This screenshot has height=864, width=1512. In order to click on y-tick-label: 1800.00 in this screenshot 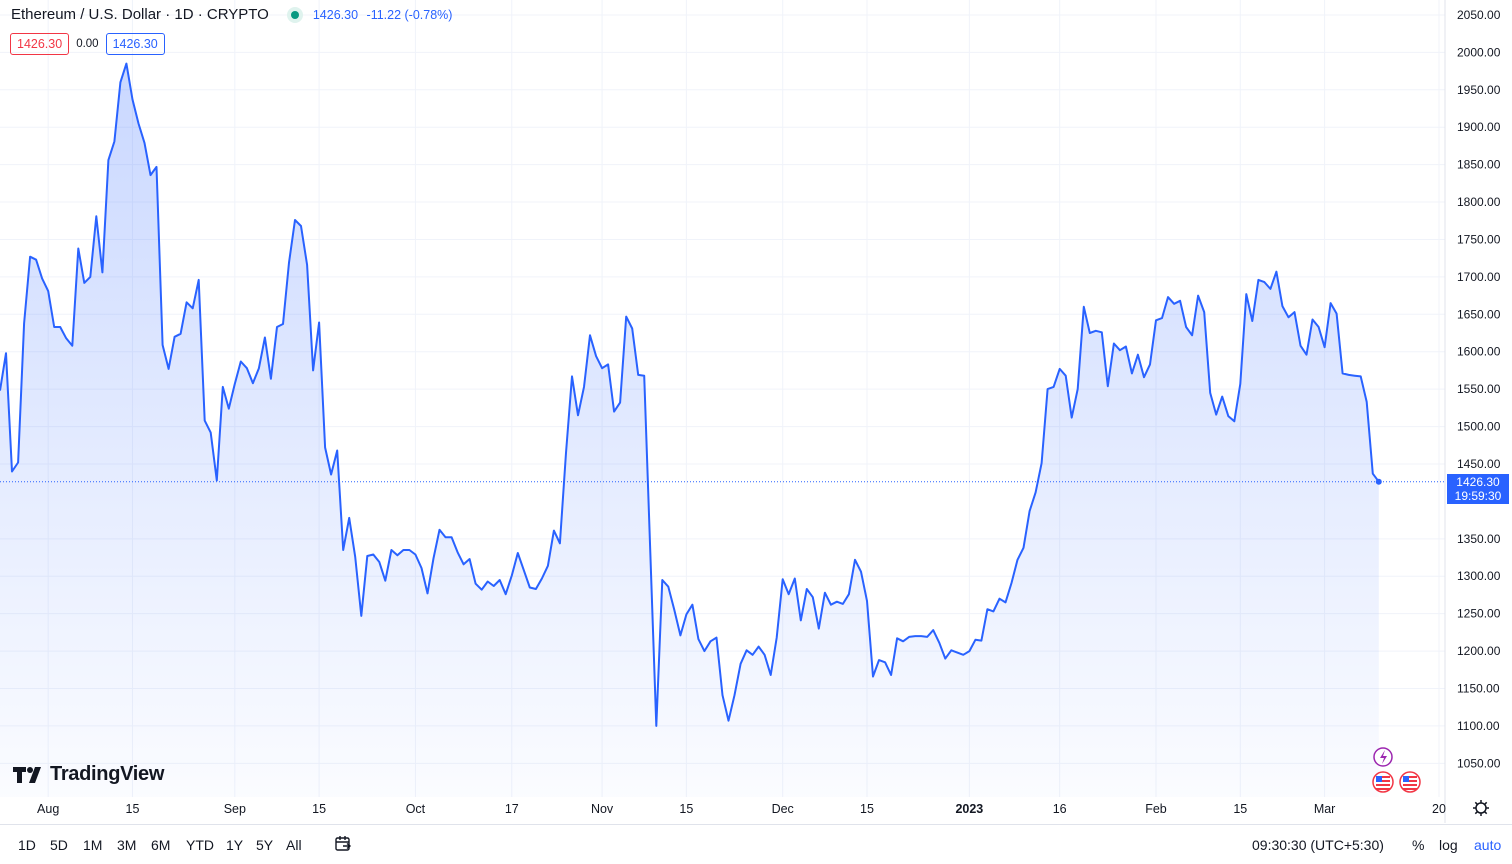, I will do `click(1479, 202)`.